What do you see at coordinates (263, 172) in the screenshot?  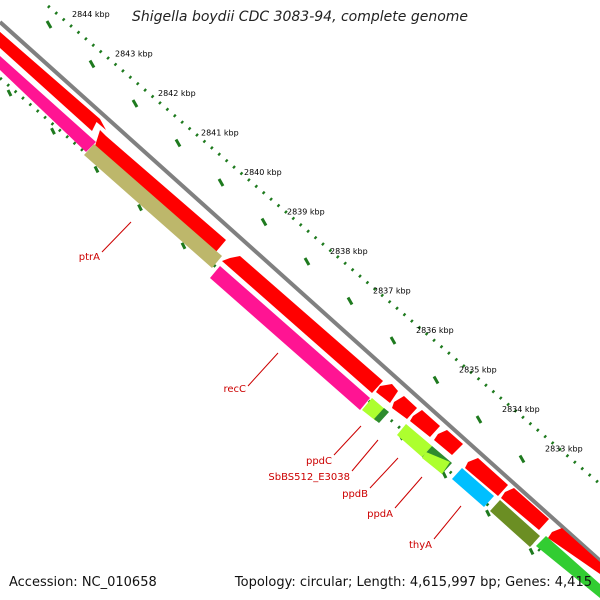 I see `ruler-tick-label: 2840 kbp` at bounding box center [263, 172].